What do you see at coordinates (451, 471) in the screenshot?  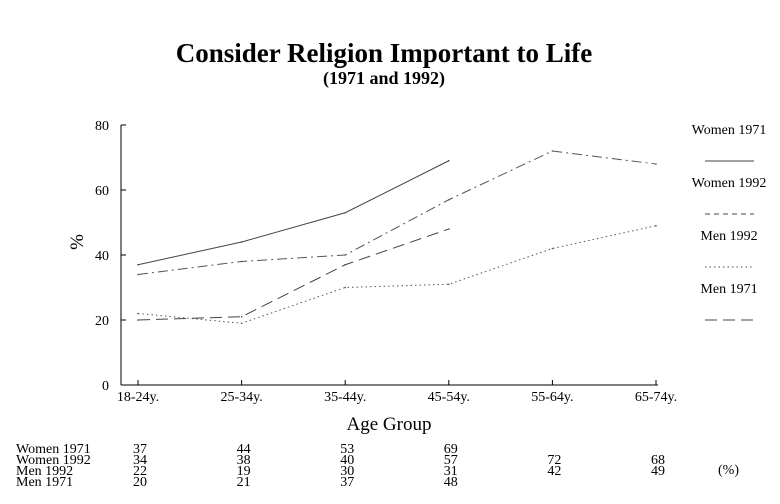 I see `table-cell: 31` at bounding box center [451, 471].